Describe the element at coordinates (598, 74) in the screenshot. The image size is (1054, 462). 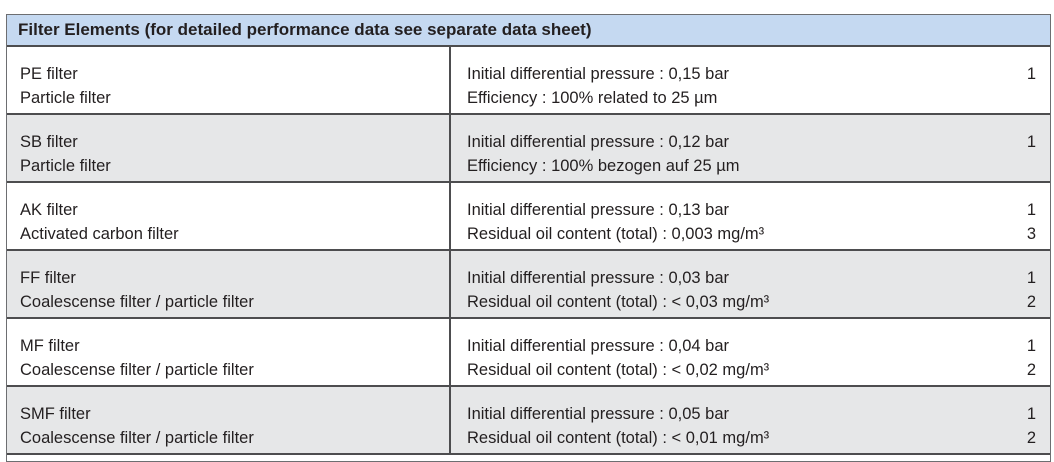
I see `spec-line: Initial differential pressure : 0,15 bar` at that location.